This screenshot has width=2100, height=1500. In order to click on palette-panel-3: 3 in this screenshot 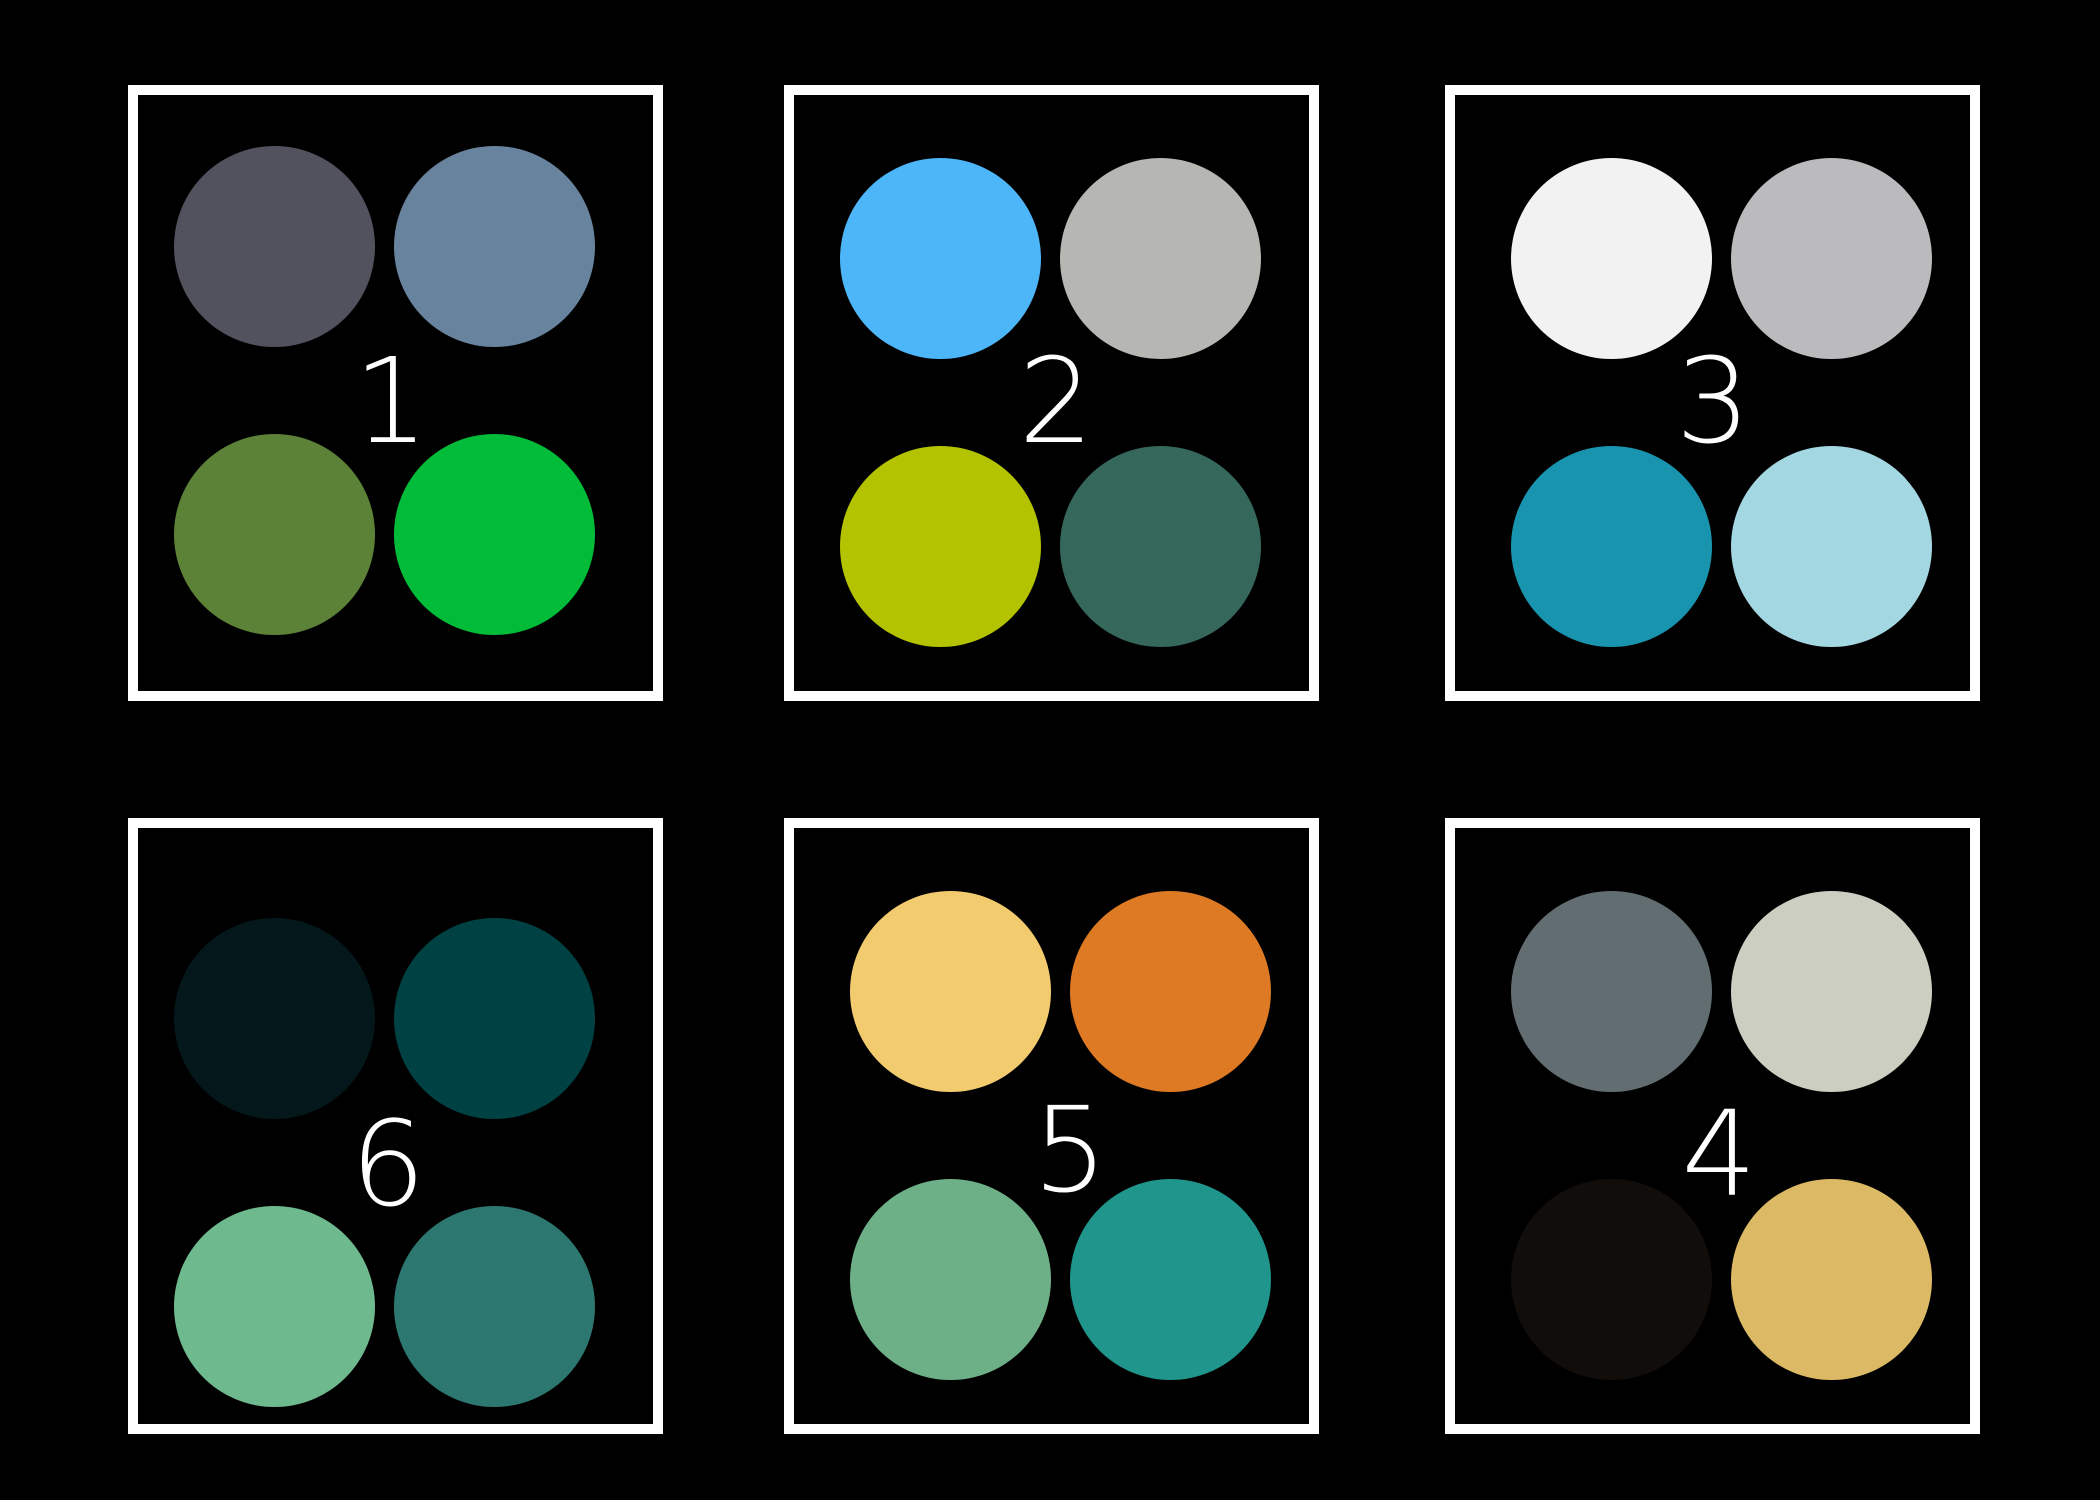, I will do `click(1712, 393)`.